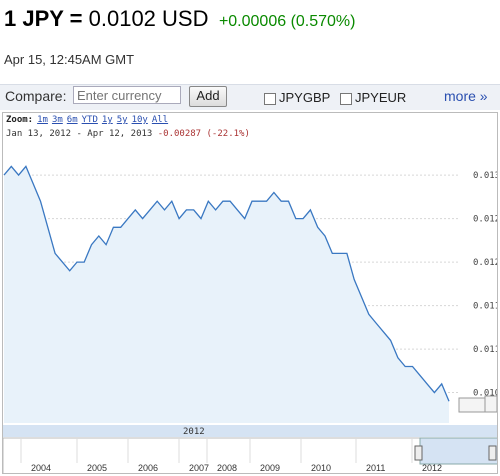  I want to click on y-tick-label: 0.0130, so click(485, 176).